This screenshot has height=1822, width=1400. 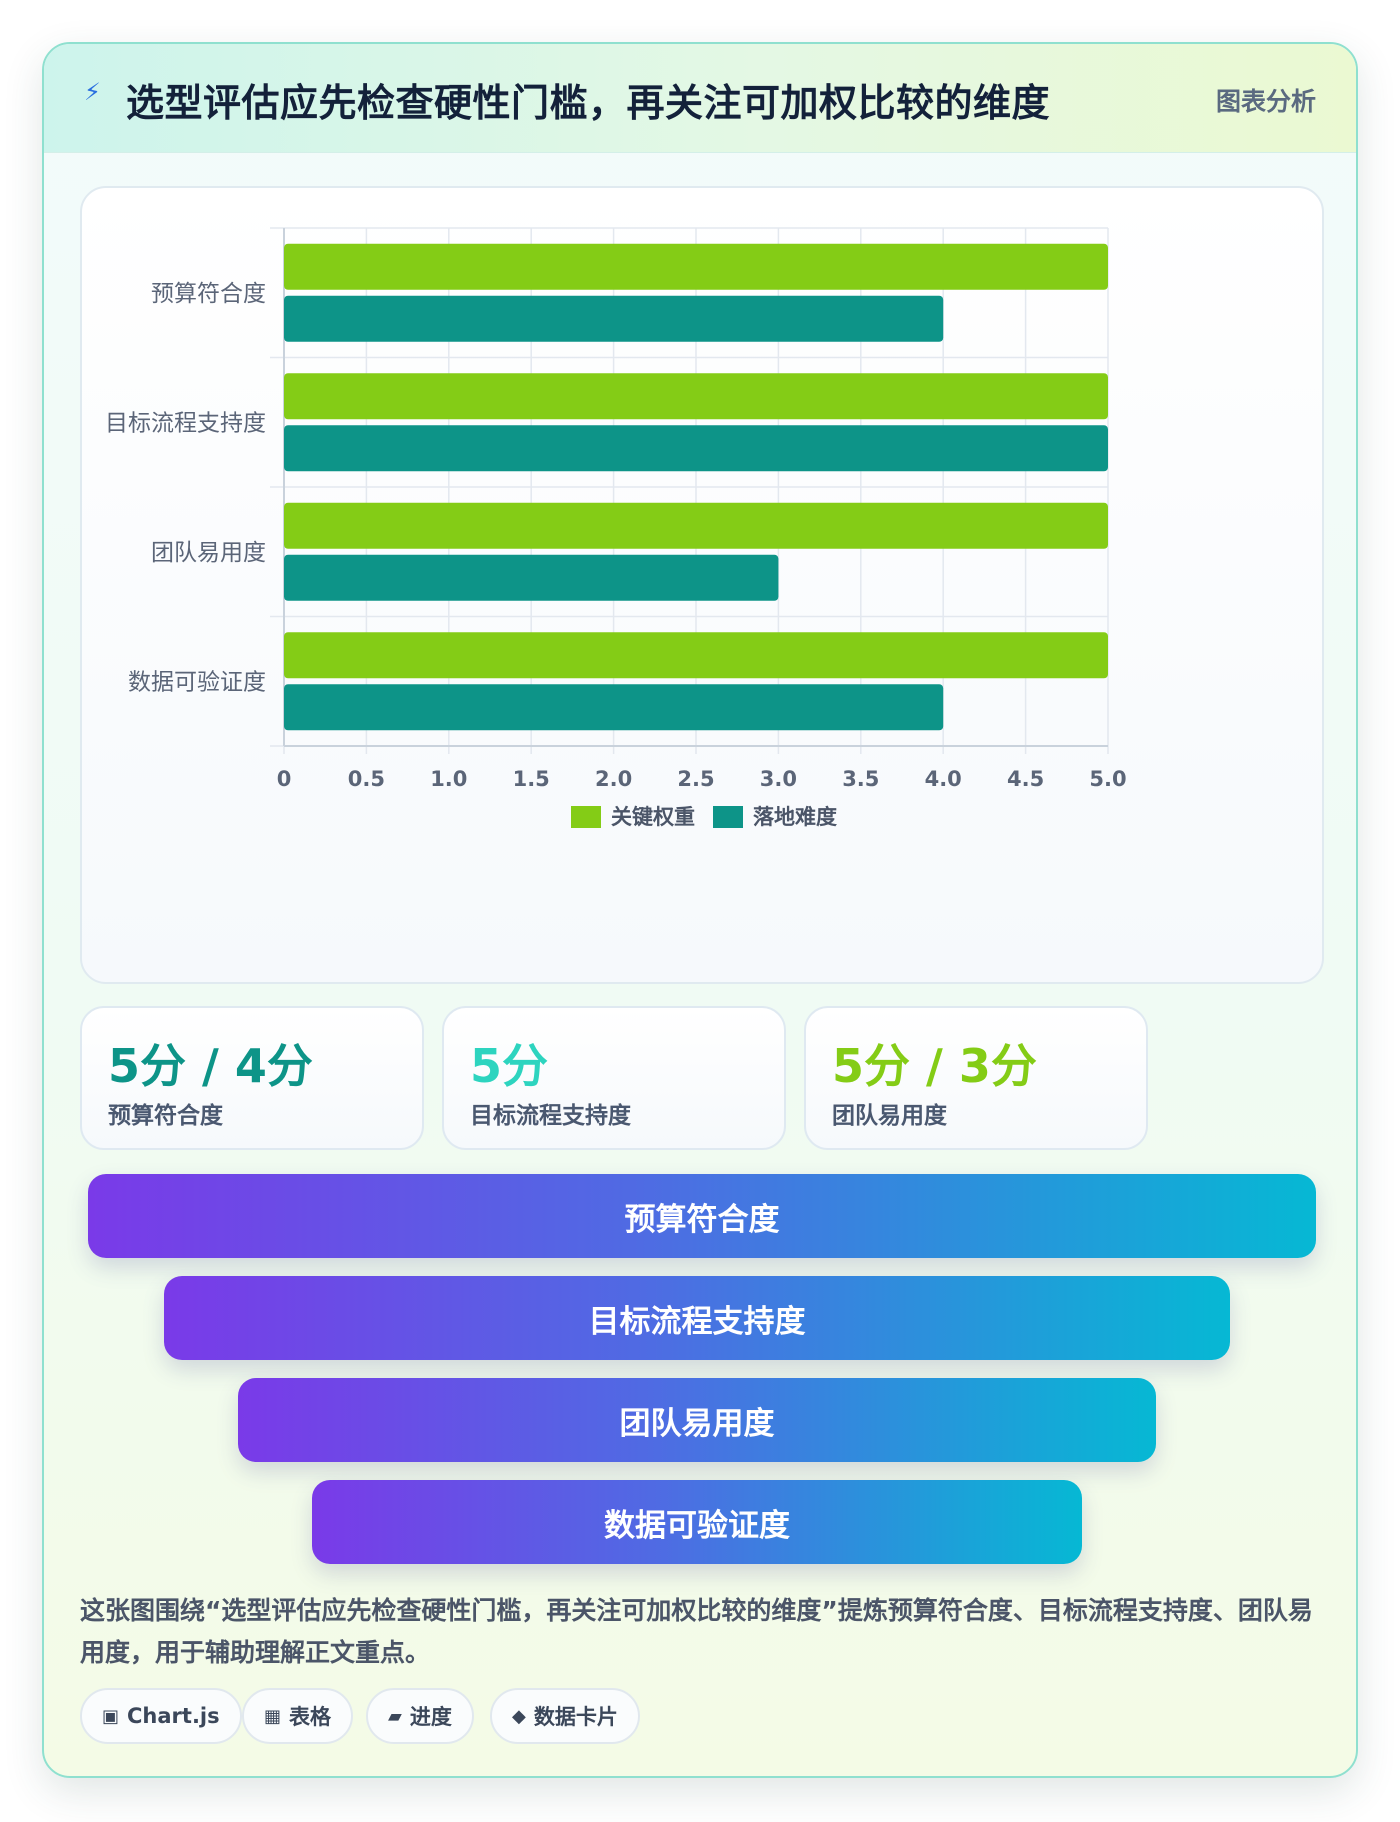 What do you see at coordinates (1025, 779) in the screenshot?
I see `x-tick-label: 4.5` at bounding box center [1025, 779].